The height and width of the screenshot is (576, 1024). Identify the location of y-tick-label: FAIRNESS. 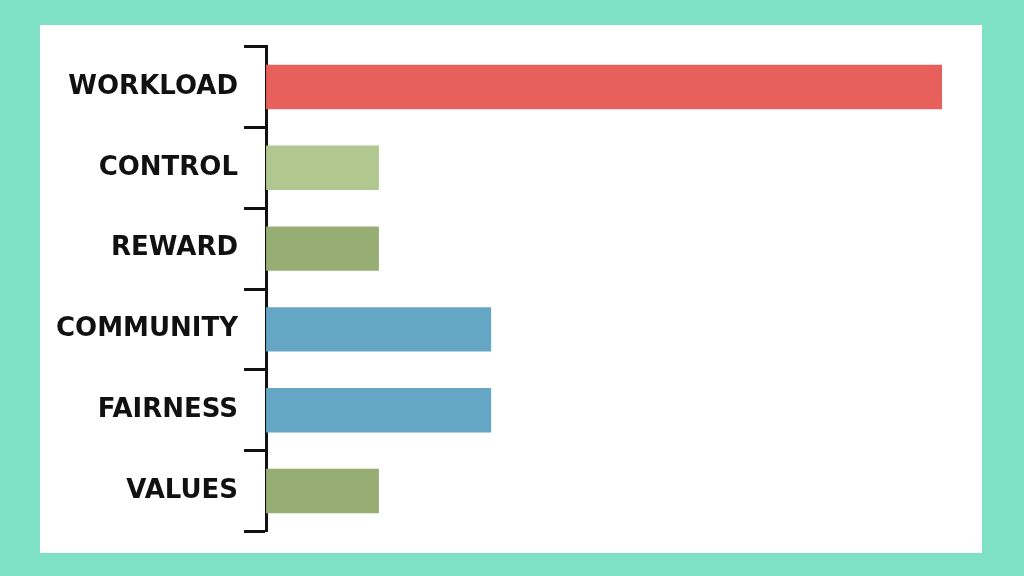
(168, 407).